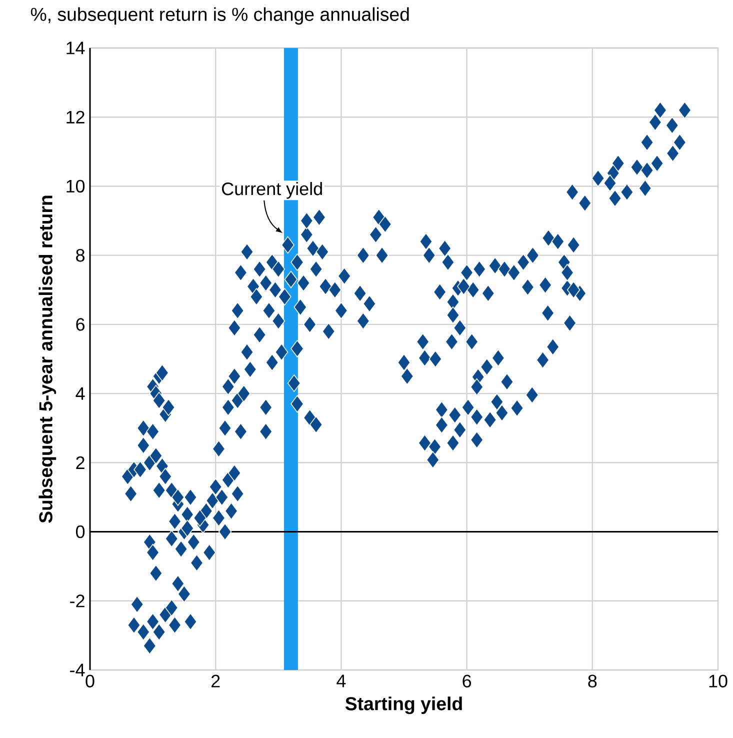  Describe the element at coordinates (80, 324) in the screenshot. I see `y-tick-label: 6` at that location.